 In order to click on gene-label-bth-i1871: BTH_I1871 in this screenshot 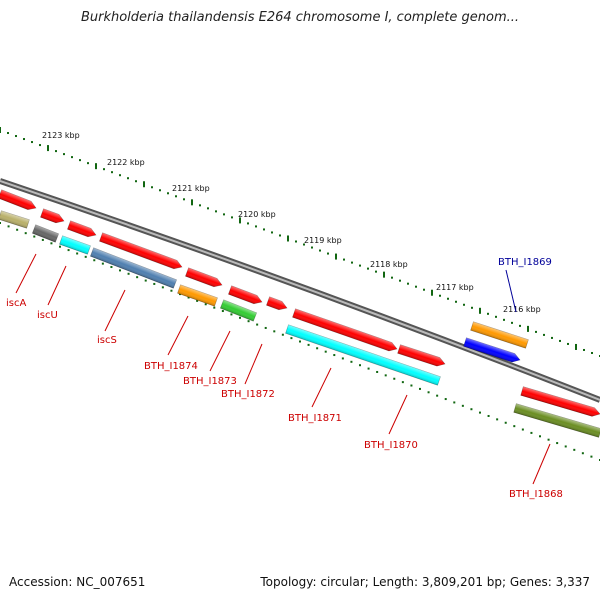, I will do `click(315, 418)`.